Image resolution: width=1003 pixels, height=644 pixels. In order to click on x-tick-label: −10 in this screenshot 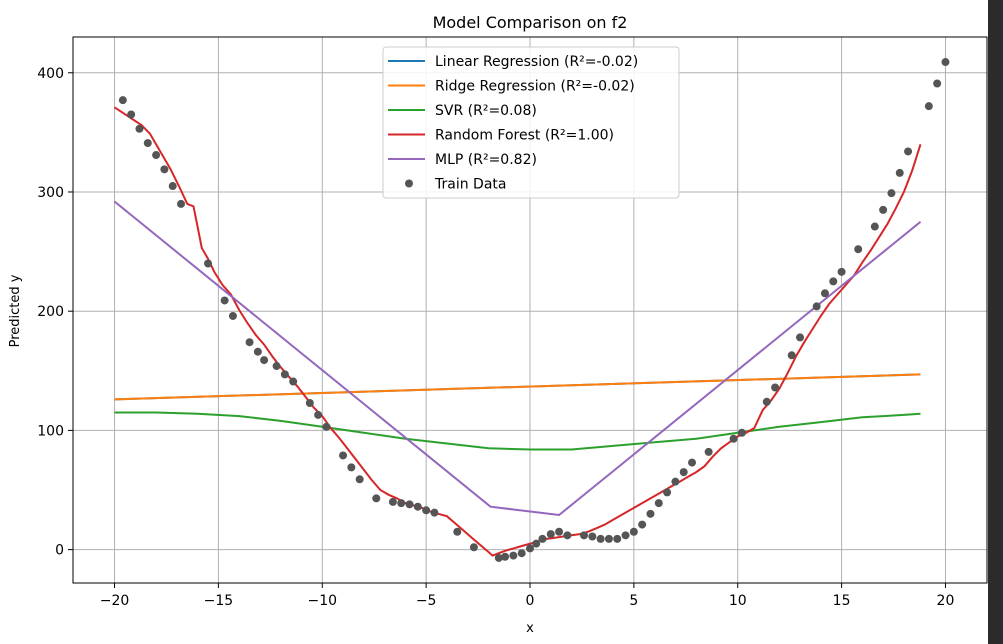, I will do `click(322, 601)`.